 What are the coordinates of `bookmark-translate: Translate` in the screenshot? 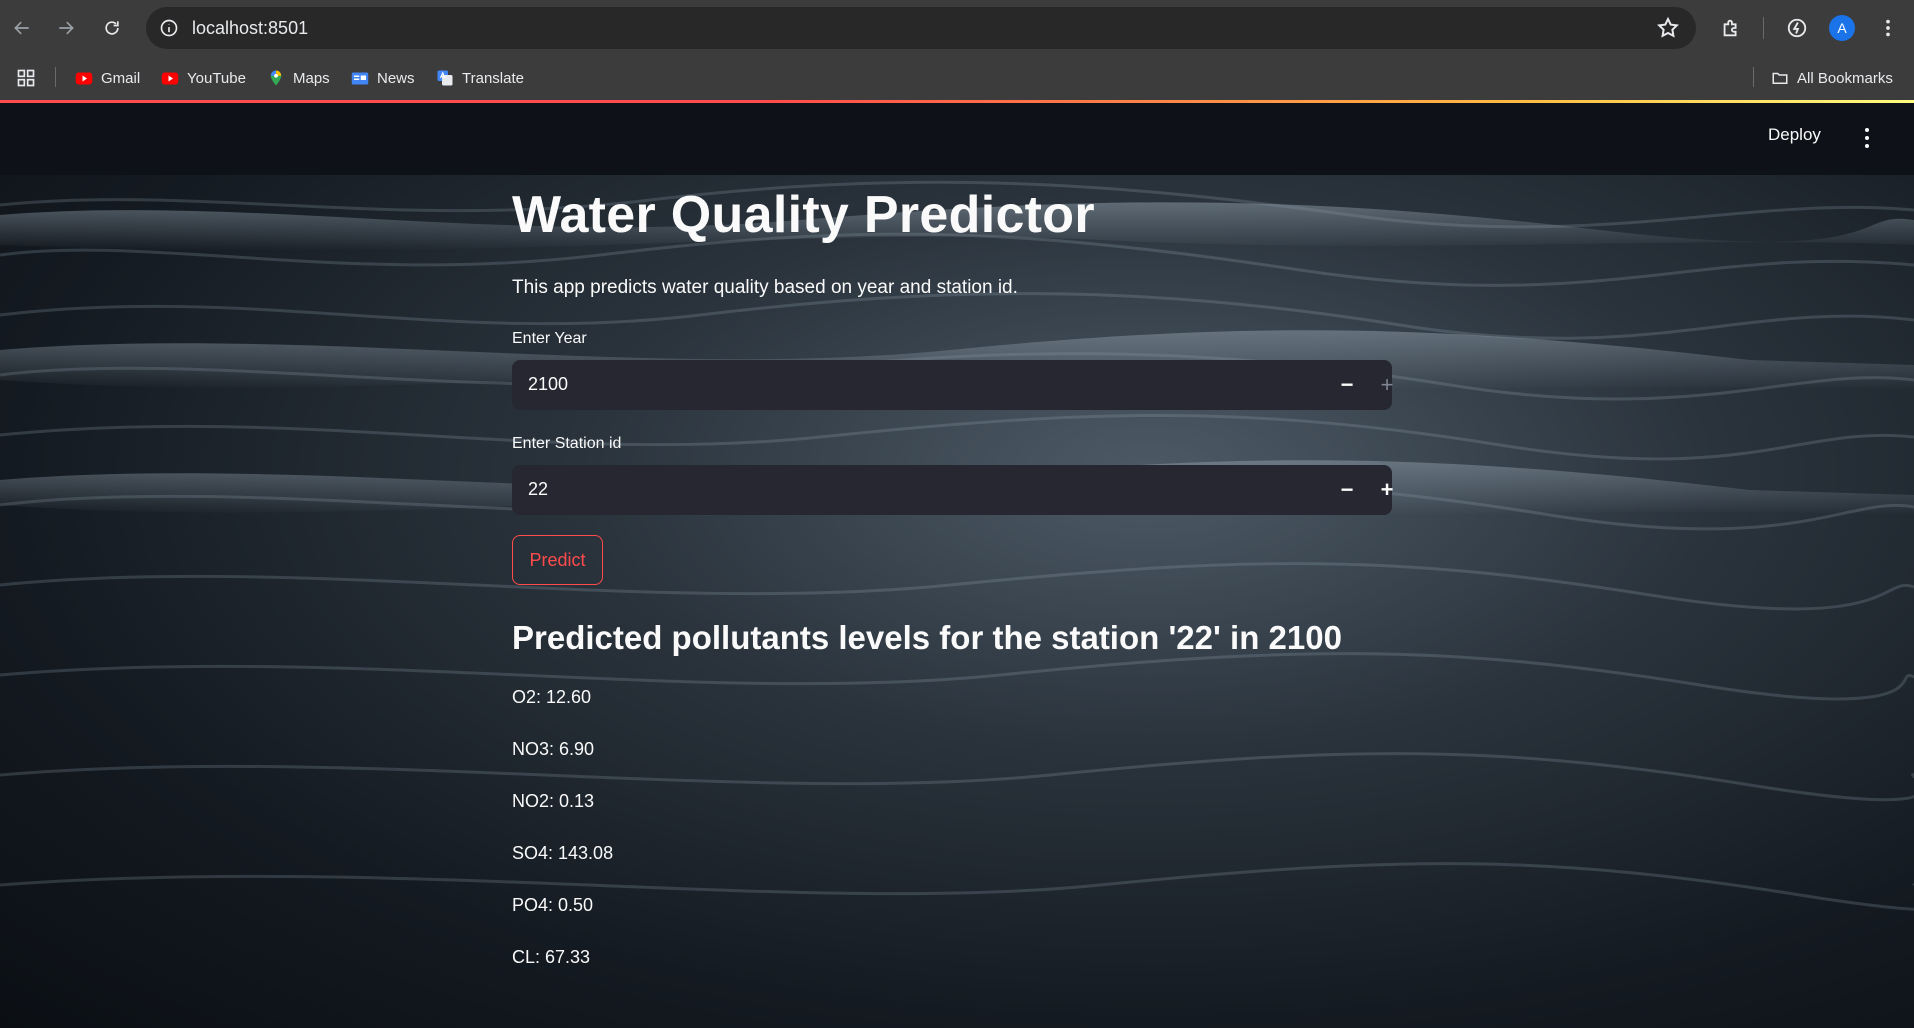 It's located at (480, 78).